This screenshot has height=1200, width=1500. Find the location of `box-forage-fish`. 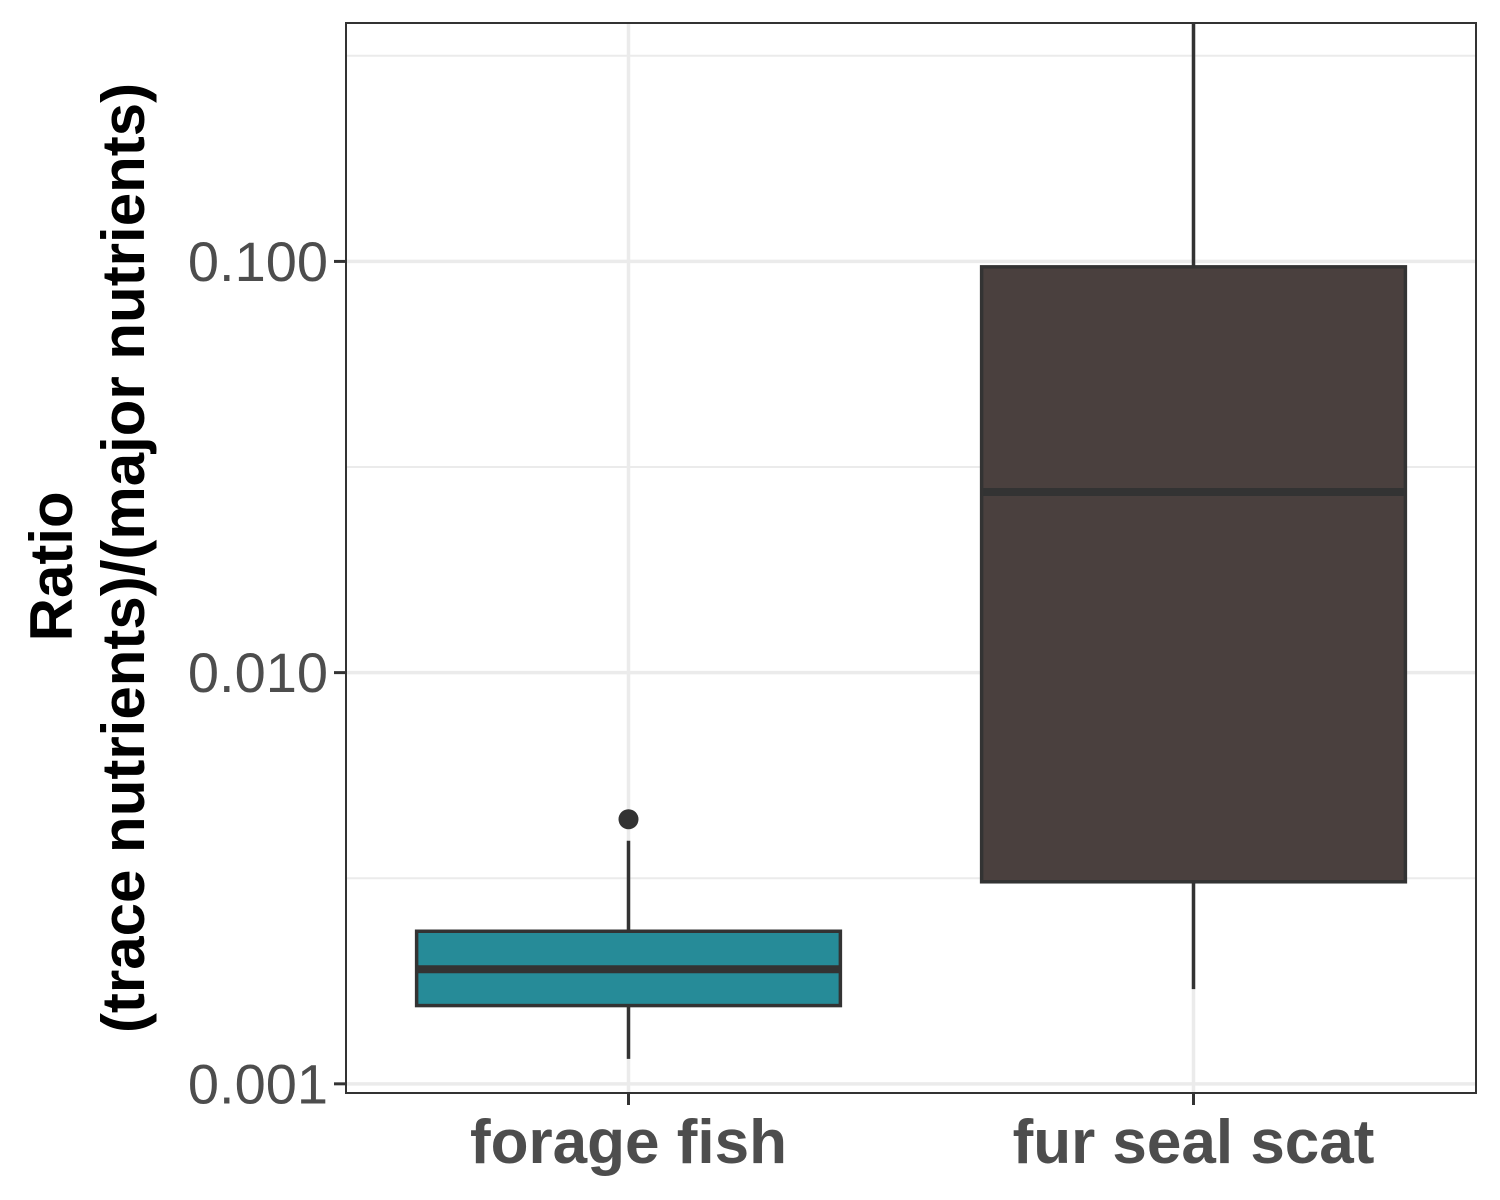

box-forage-fish is located at coordinates (628, 934).